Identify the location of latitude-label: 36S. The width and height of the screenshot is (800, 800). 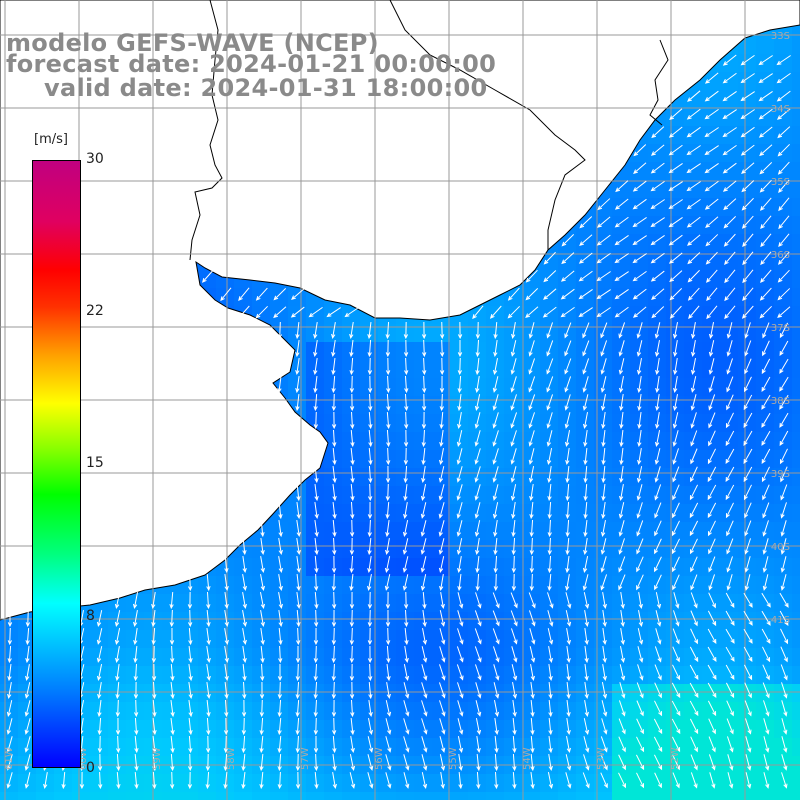
(780, 255).